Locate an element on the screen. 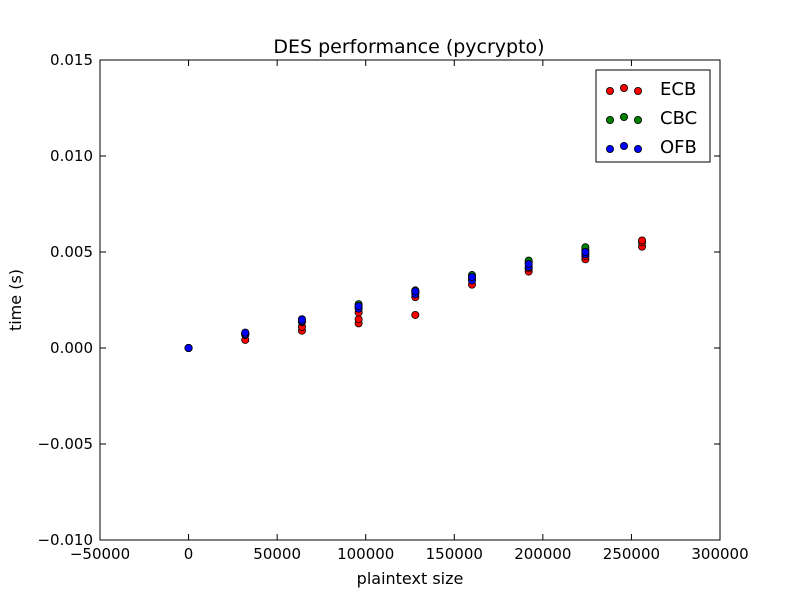 This screenshot has width=800, height=600. x-tick-label: 250000 is located at coordinates (631, 554).